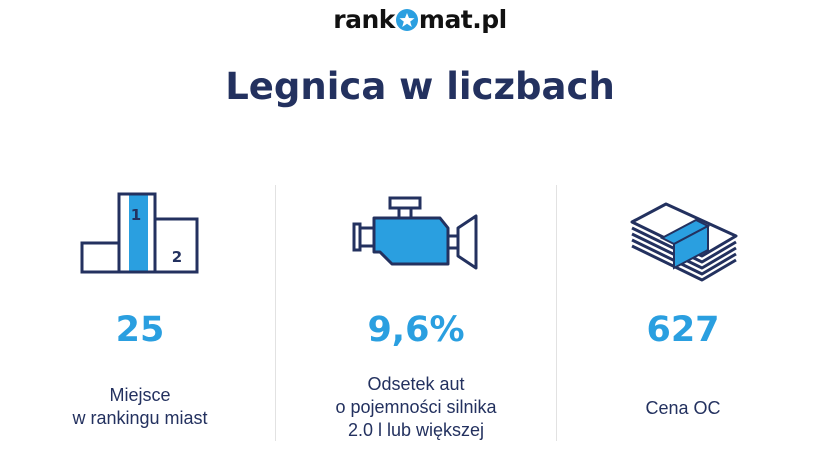 This screenshot has width=840, height=454. I want to click on podium-second-label: 2, so click(177, 257).